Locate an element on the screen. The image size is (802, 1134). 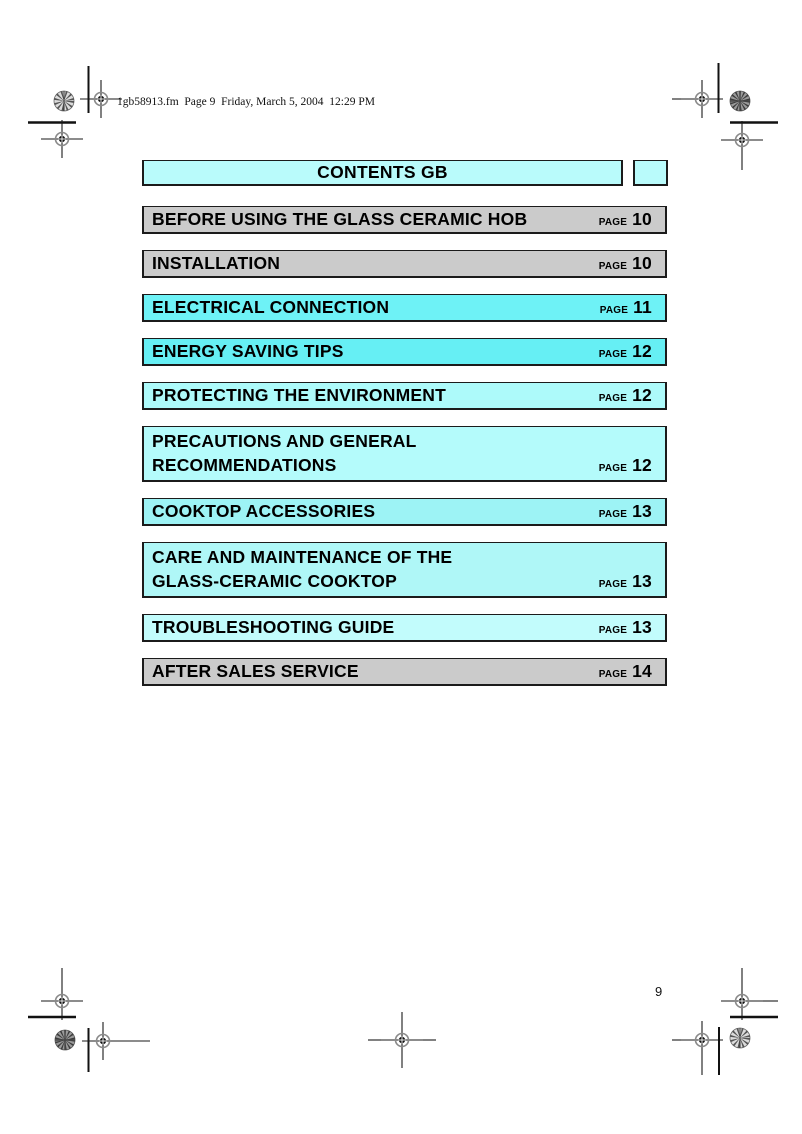
toc-row-page: PAGE 14 is located at coordinates (625, 672).